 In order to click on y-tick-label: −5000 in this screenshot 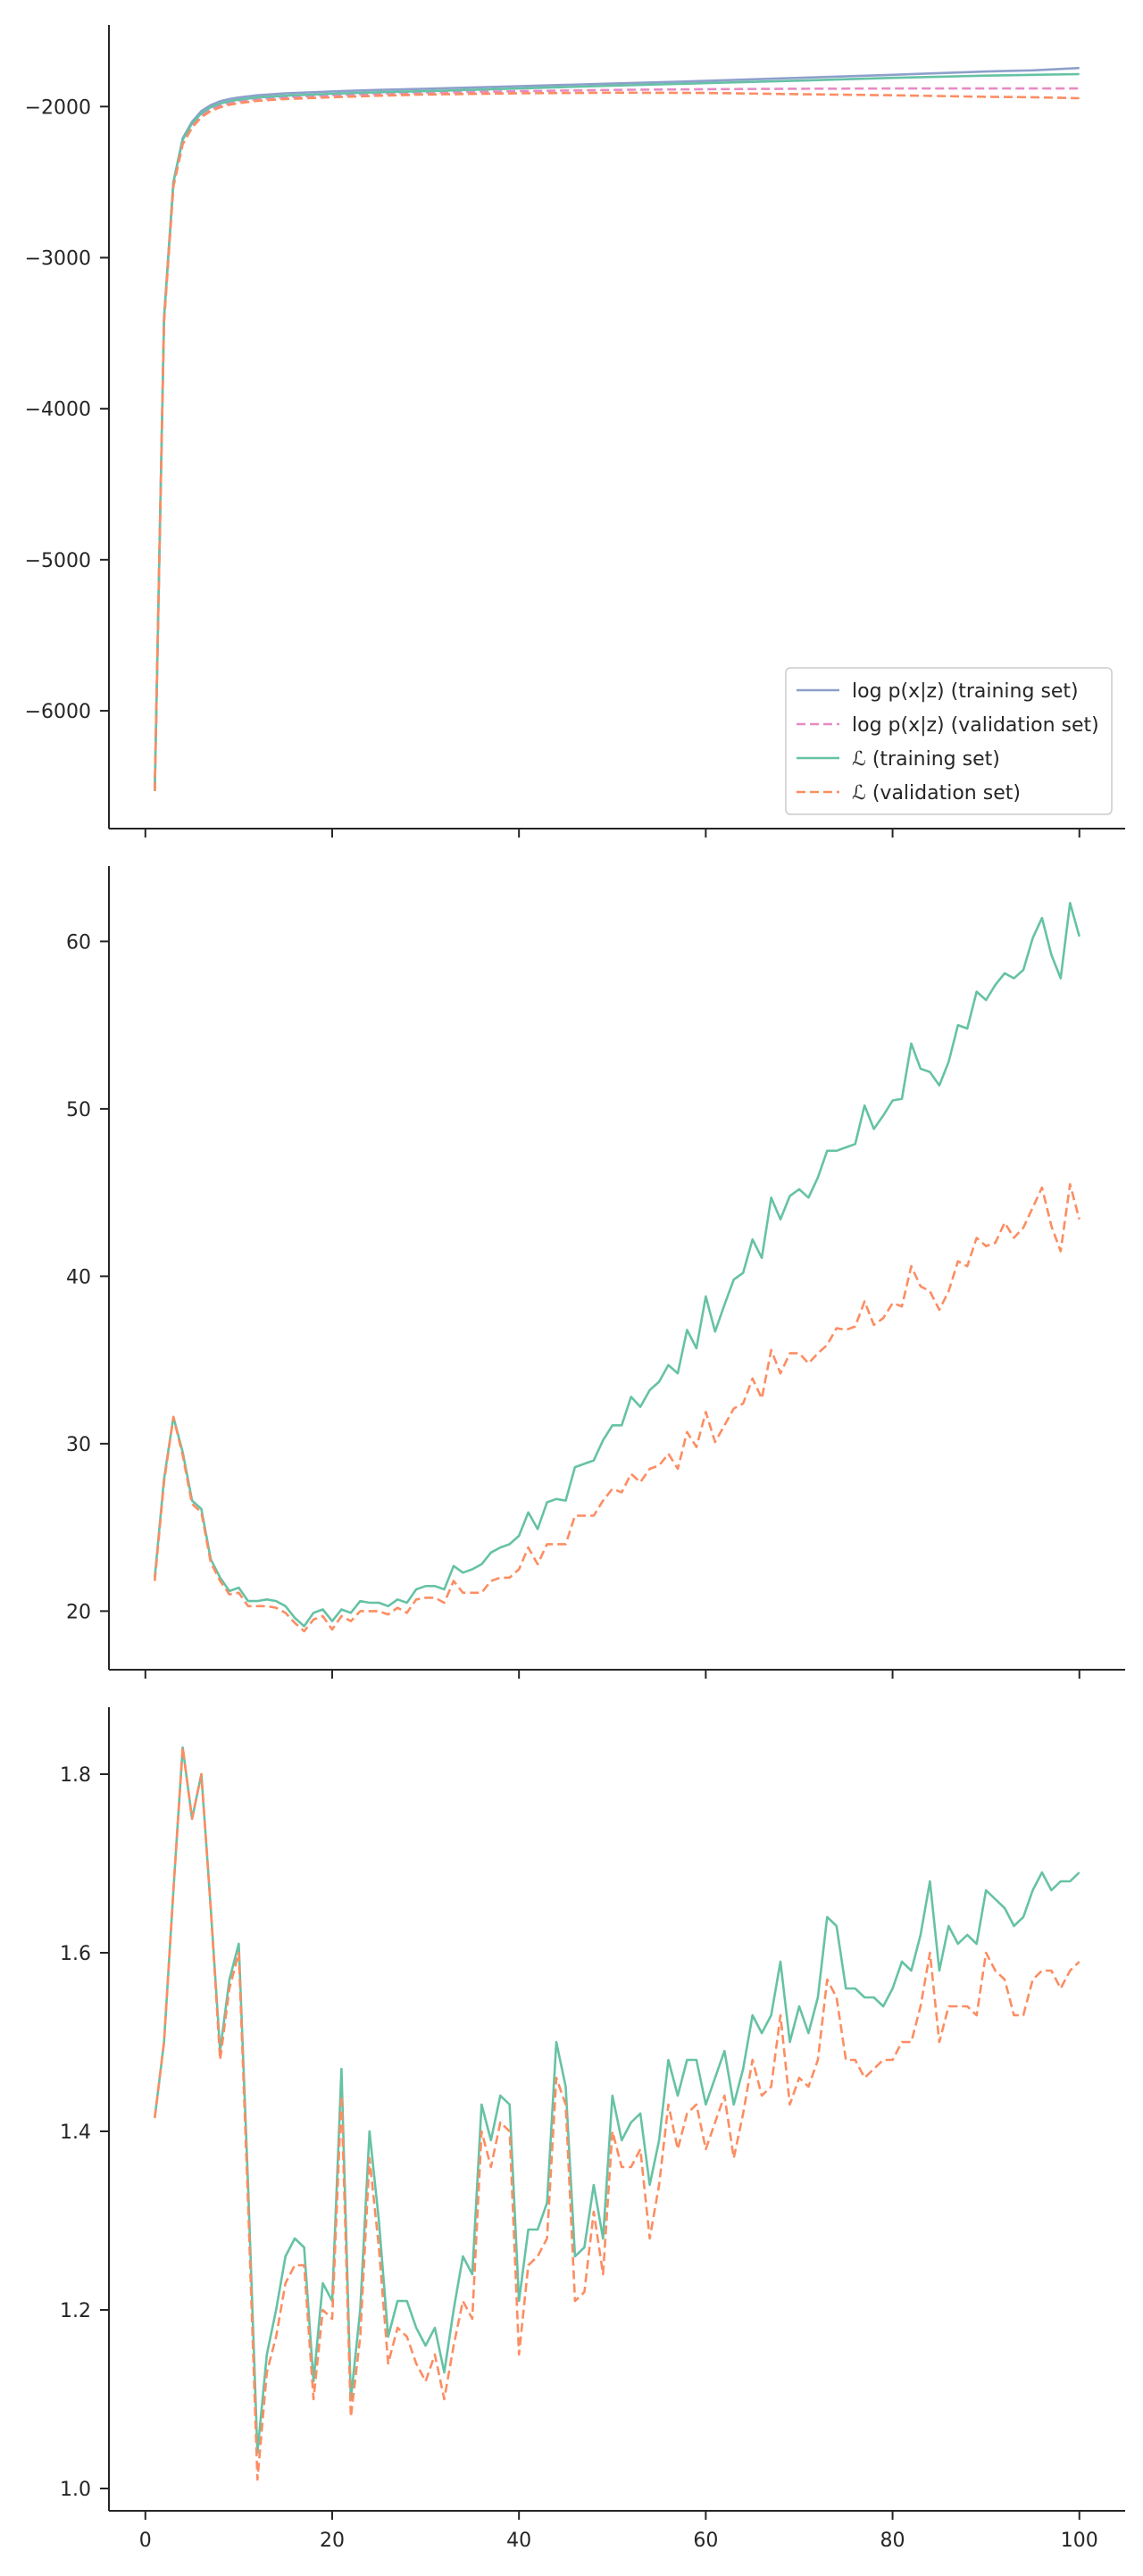, I will do `click(58, 561)`.